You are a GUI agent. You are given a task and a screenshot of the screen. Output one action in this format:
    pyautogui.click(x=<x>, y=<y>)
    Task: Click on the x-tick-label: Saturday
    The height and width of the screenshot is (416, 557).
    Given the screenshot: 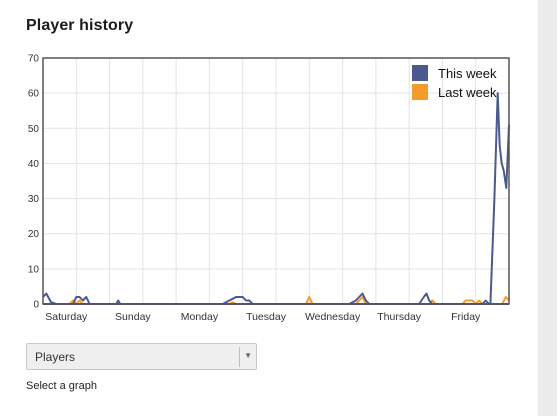 What is the action you would take?
    pyautogui.click(x=66, y=317)
    